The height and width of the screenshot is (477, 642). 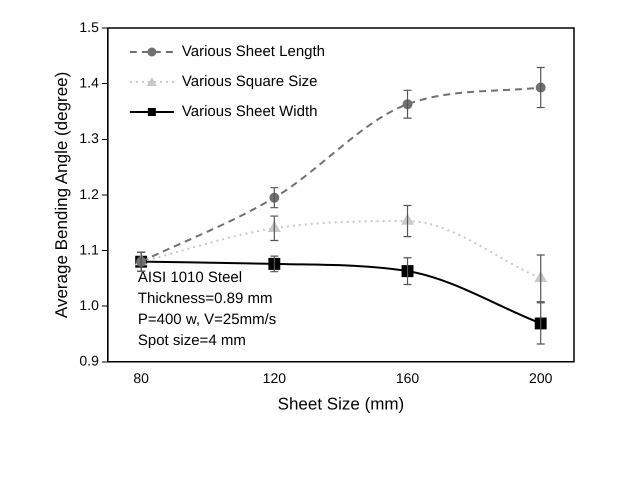 I want to click on x-axis-title: Sheet Size (mm), so click(x=341, y=404).